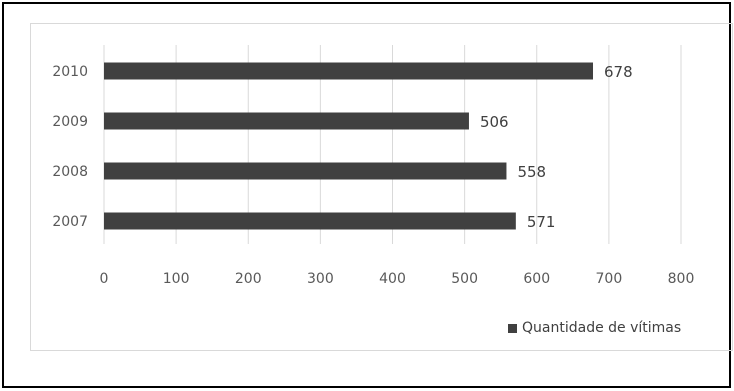 The height and width of the screenshot is (391, 734). Describe the element at coordinates (392, 279) in the screenshot. I see `x-tick-label: 400` at that location.